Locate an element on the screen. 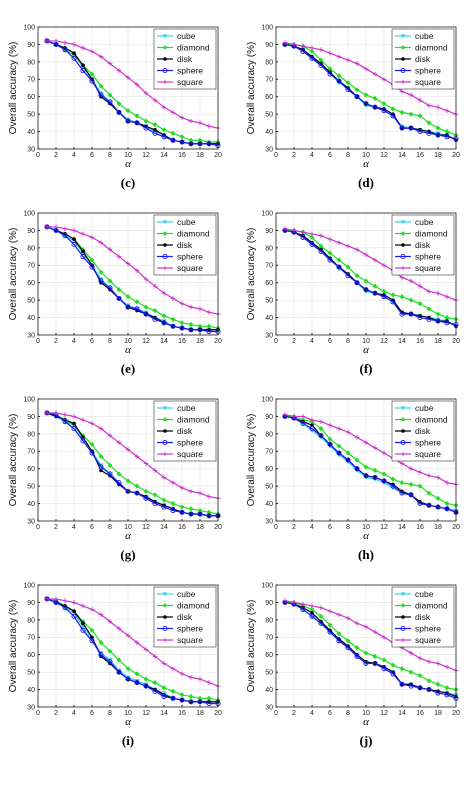  x-tick-label: 18 is located at coordinates (438, 155).